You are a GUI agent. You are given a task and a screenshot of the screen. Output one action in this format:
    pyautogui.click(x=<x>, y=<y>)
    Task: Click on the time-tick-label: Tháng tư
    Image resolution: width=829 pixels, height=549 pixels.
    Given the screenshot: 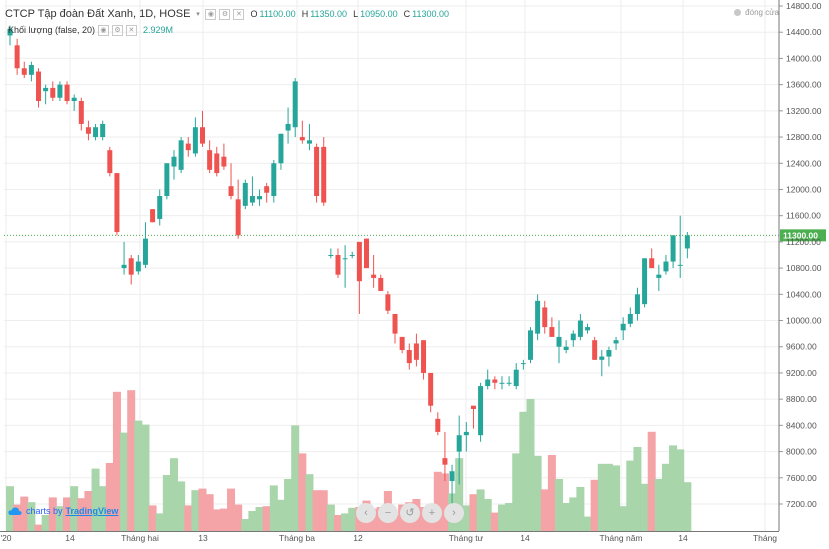 What is the action you would take?
    pyautogui.click(x=466, y=538)
    